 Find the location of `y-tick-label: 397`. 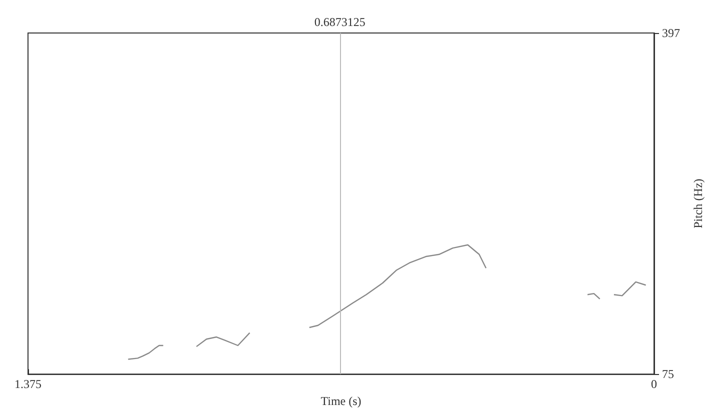

y-tick-label: 397 is located at coordinates (671, 33).